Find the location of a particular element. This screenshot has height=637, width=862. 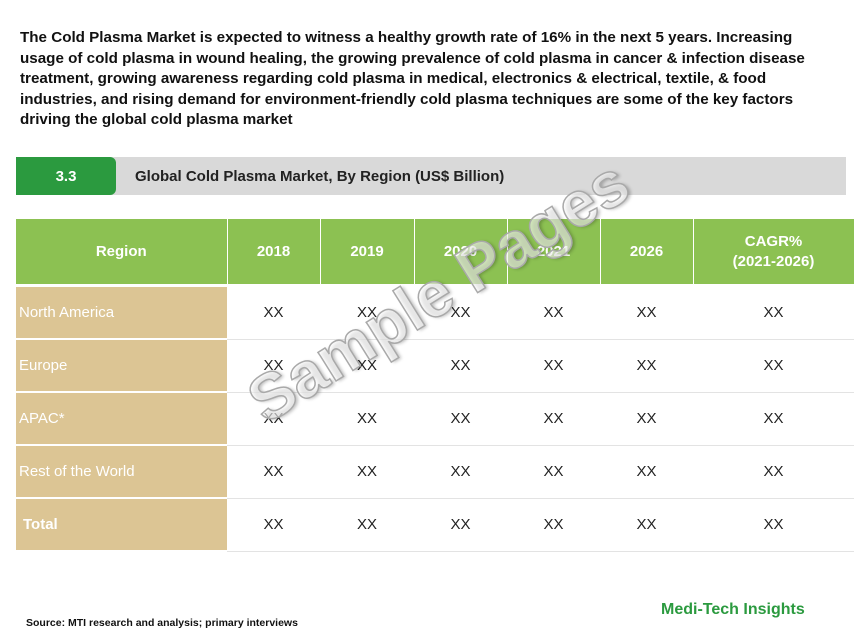

header-2021: 2021 is located at coordinates (554, 253).